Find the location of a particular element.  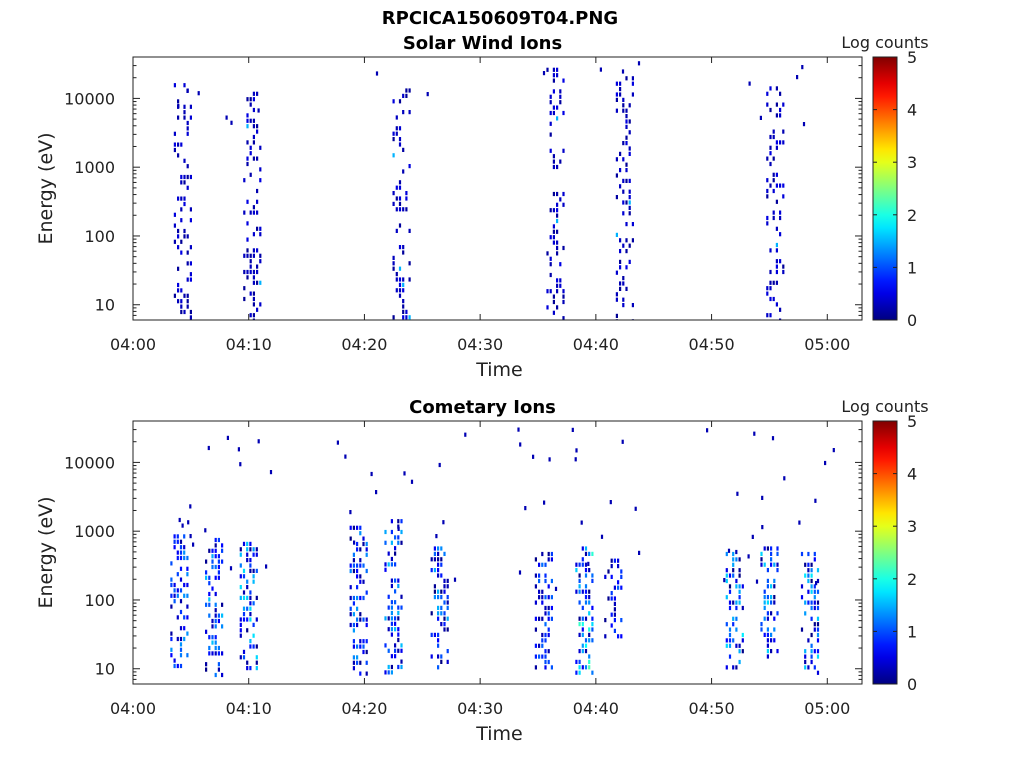

colorbar-label: Log counts is located at coordinates (884, 42).